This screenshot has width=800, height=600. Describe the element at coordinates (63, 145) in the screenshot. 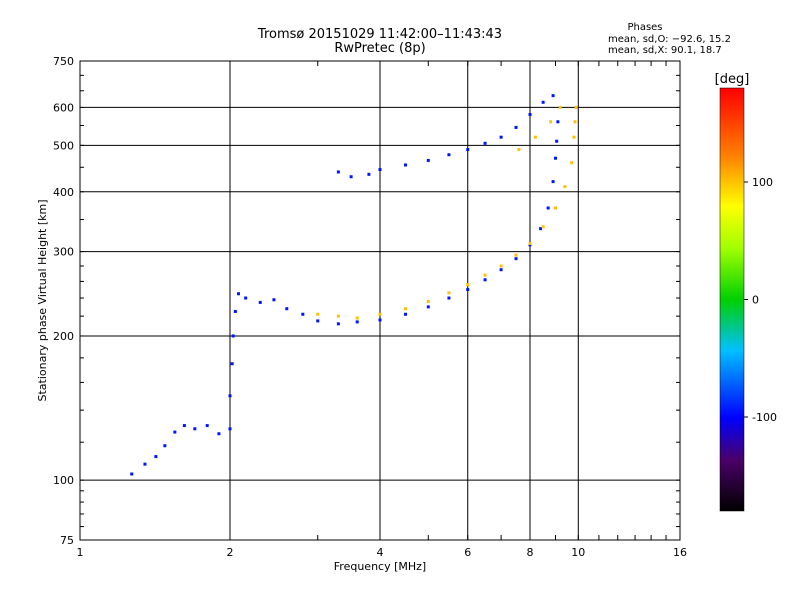

I see `y-tick-label: 500` at that location.